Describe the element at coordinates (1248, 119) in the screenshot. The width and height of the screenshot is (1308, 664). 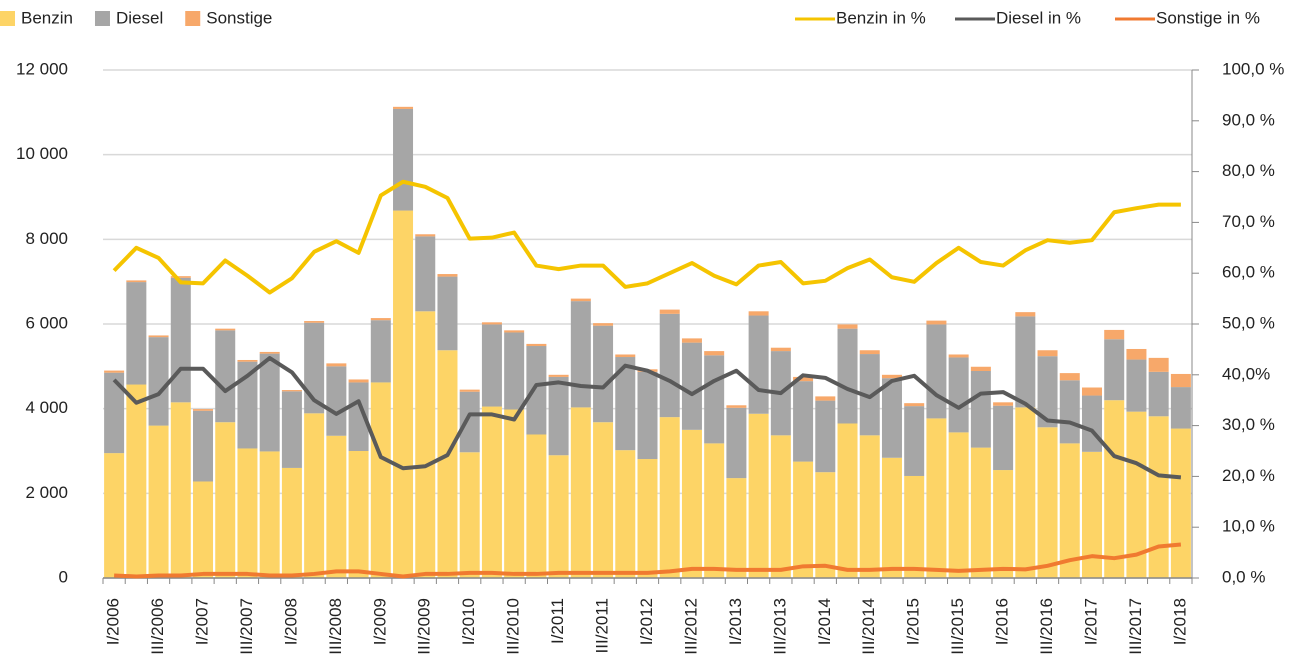
I see `y2-tick-label: 90,0 %` at that location.